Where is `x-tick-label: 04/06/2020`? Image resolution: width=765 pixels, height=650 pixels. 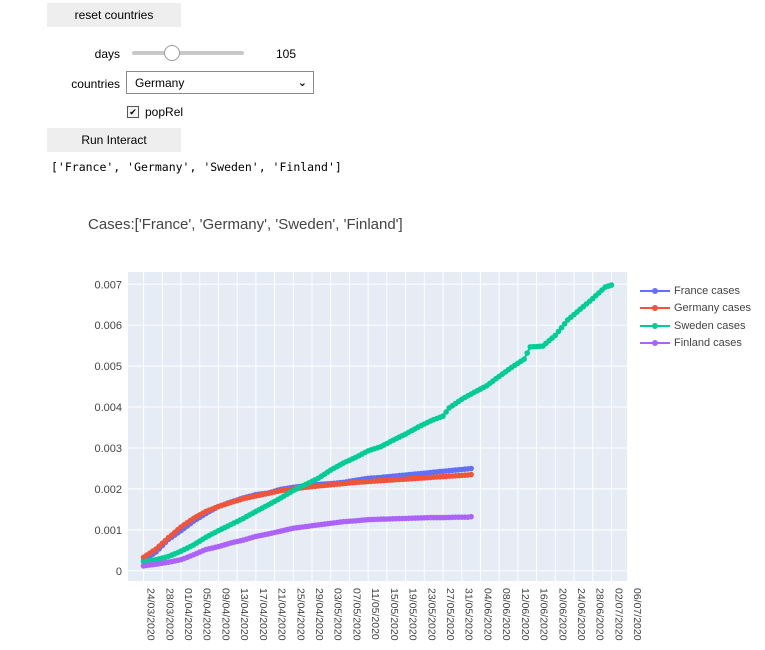 x-tick-label: 04/06/2020 is located at coordinates (487, 614).